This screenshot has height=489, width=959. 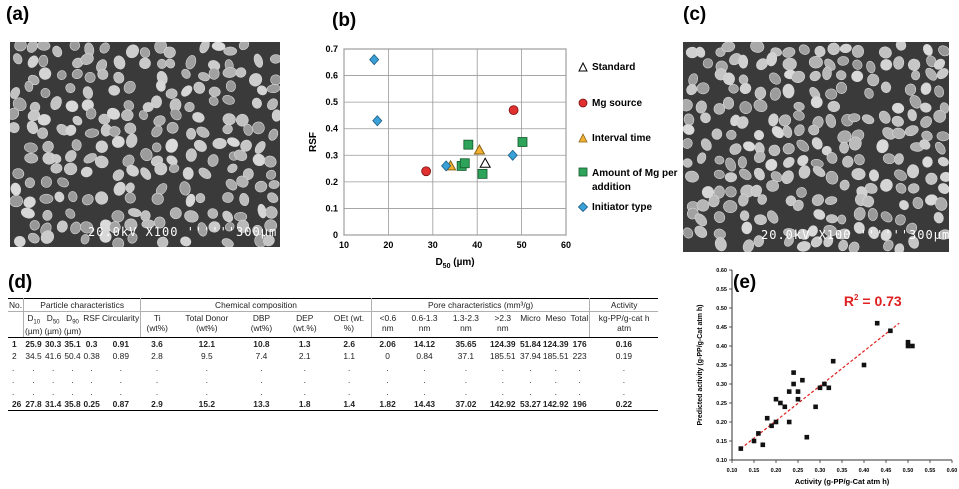 I want to click on chart-e-ylabel: Predicted activity (g-PP/g-Cat atm h), so click(x=700, y=365).